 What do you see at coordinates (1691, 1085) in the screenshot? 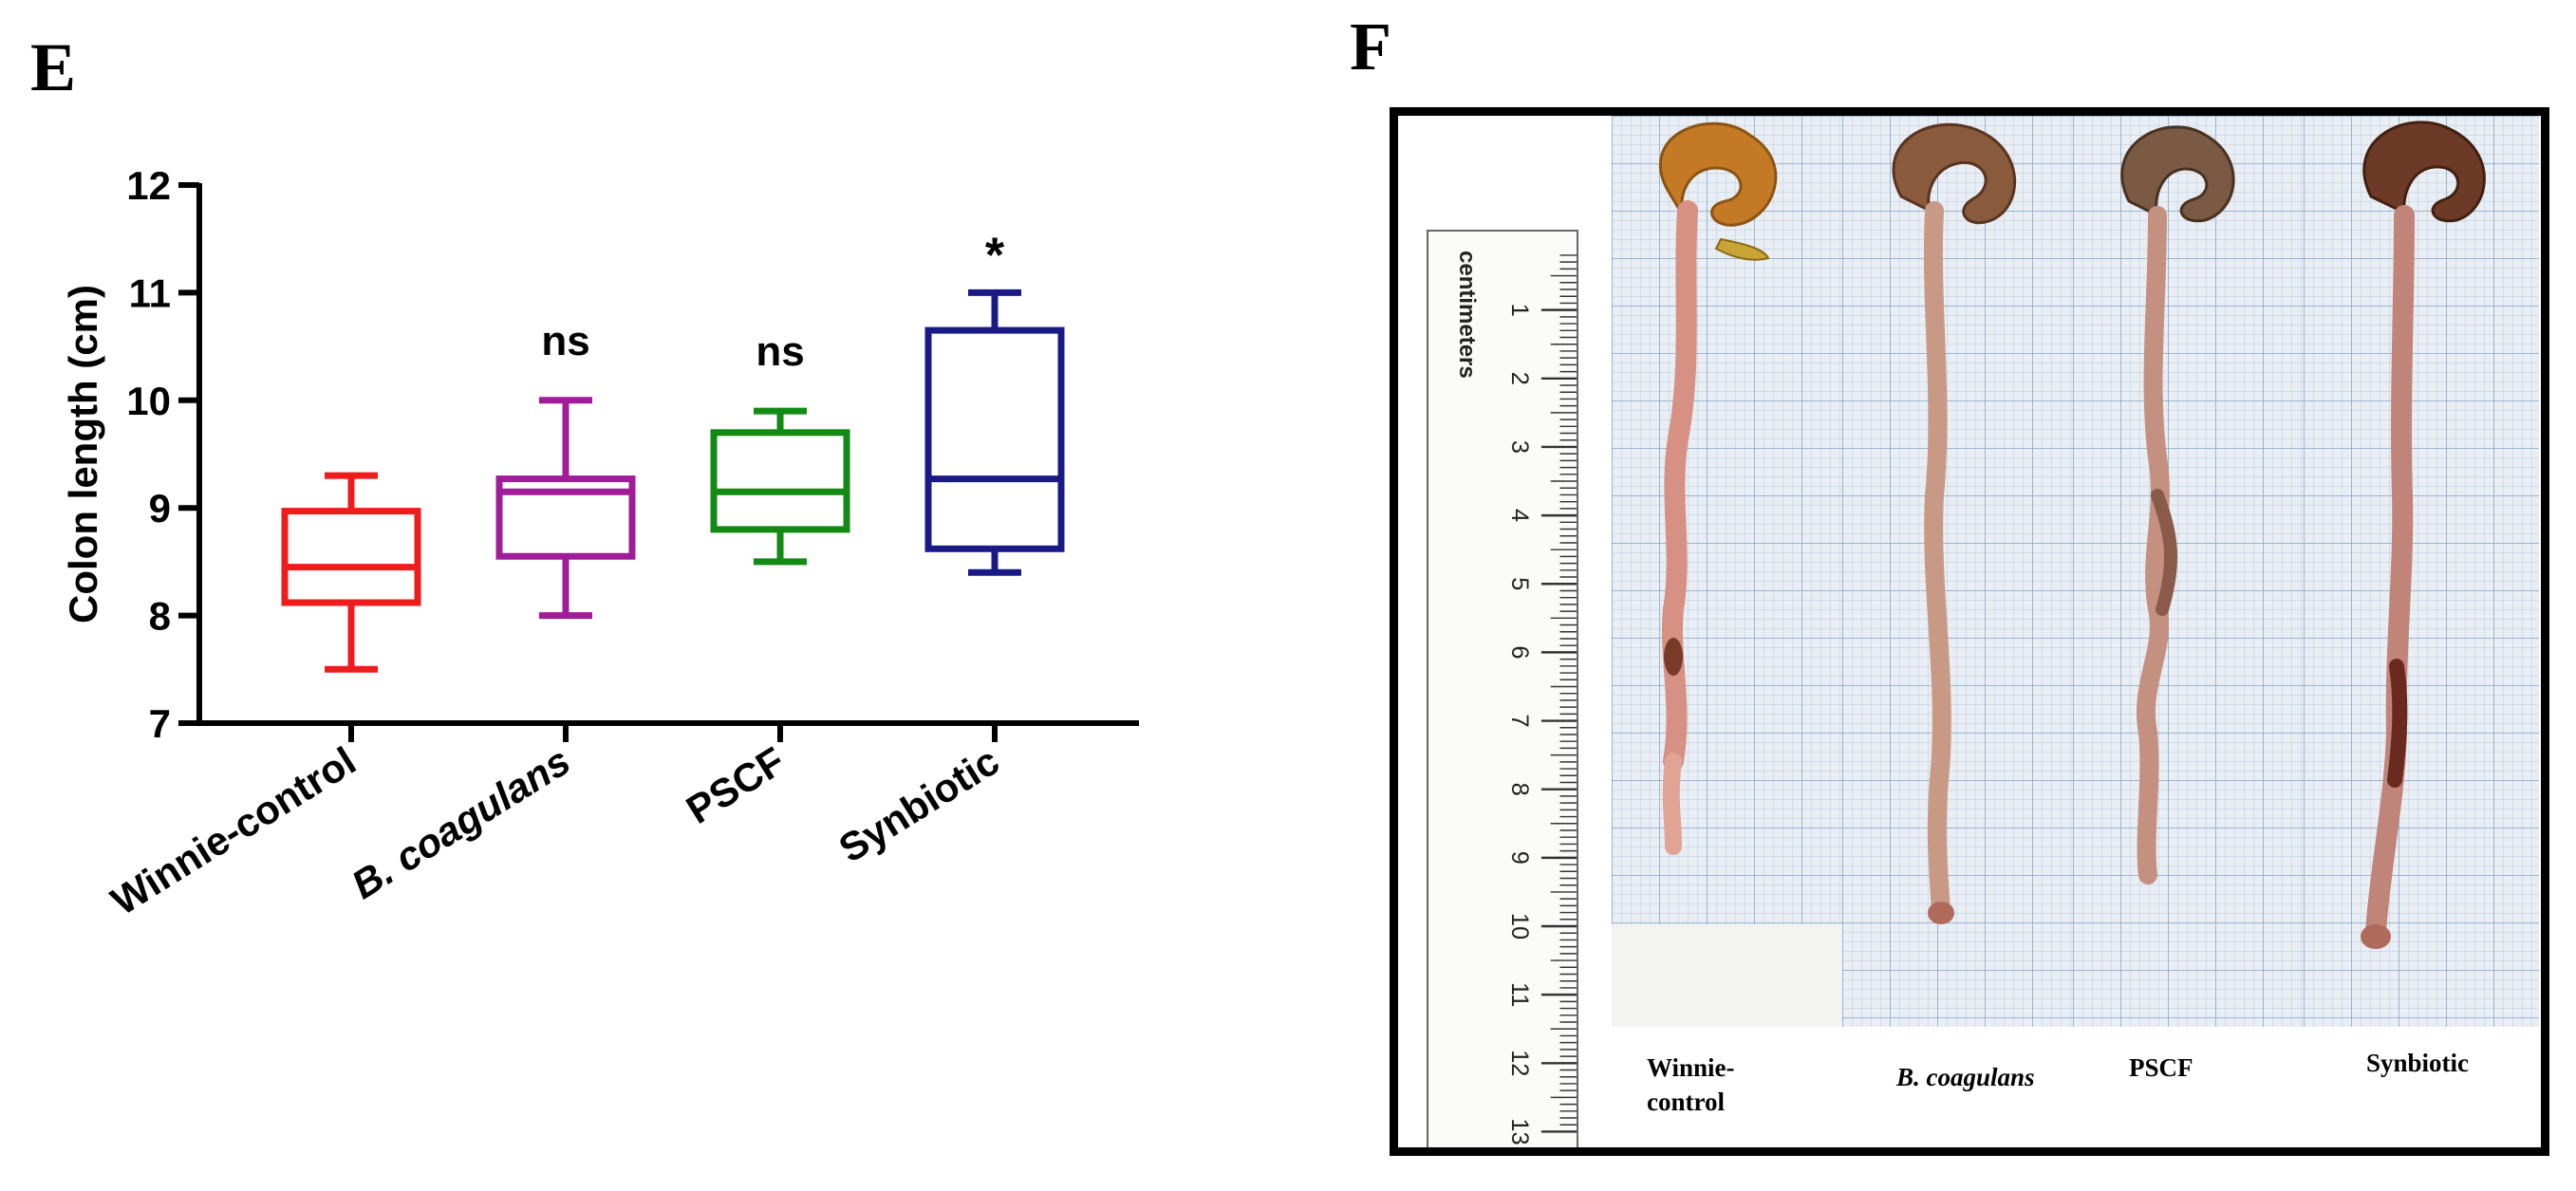
I see `photo-caption-1: Winnie- control` at bounding box center [1691, 1085].